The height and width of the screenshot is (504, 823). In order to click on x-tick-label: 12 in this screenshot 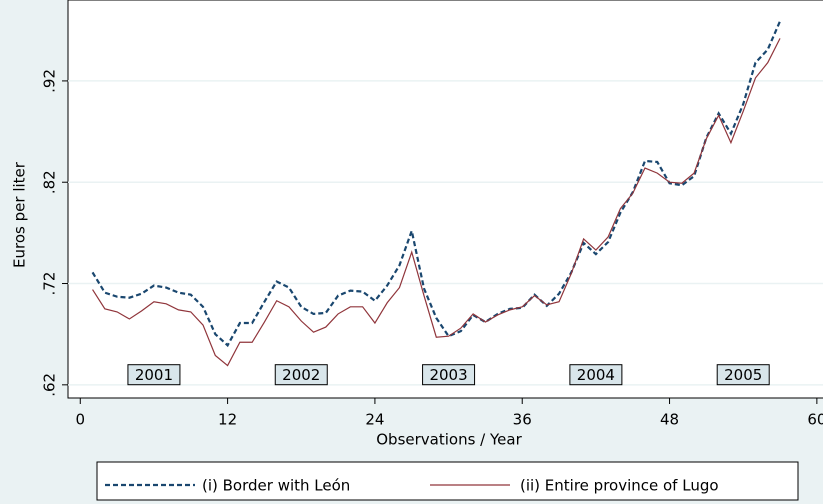, I will do `click(227, 420)`.